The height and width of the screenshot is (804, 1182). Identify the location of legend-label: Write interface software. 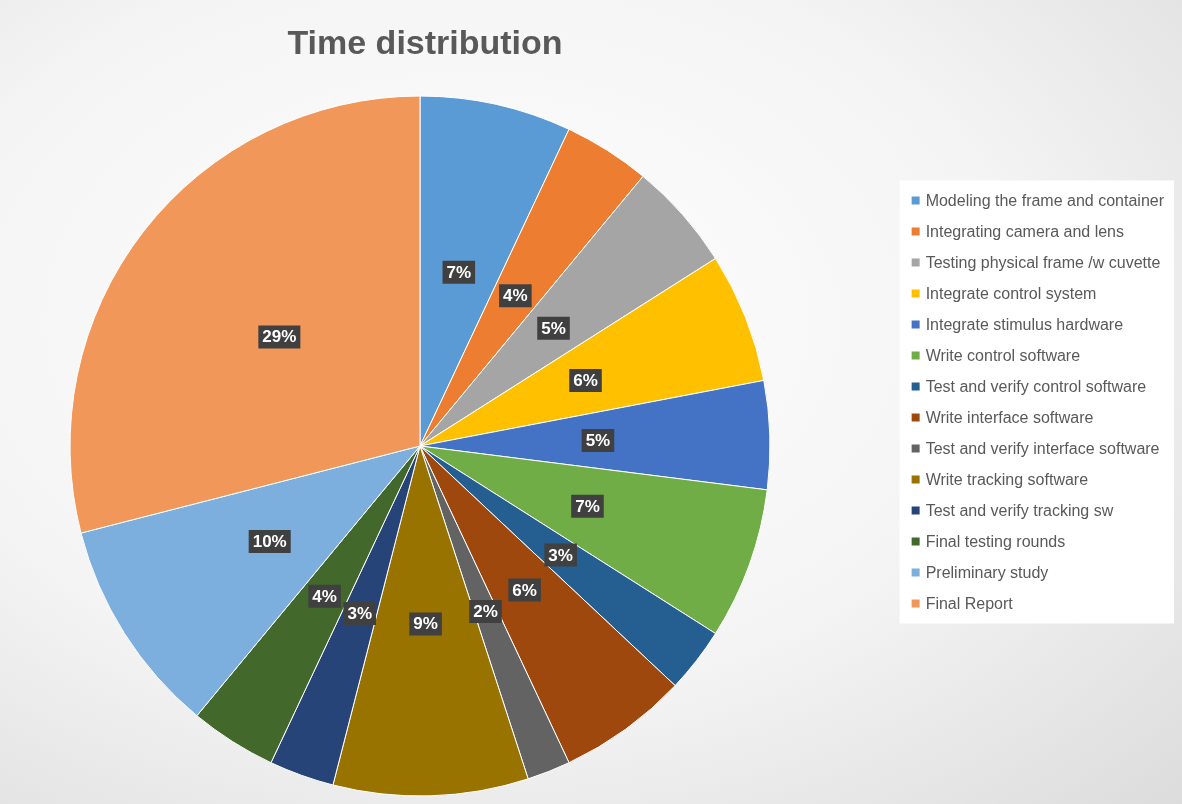
(1009, 417).